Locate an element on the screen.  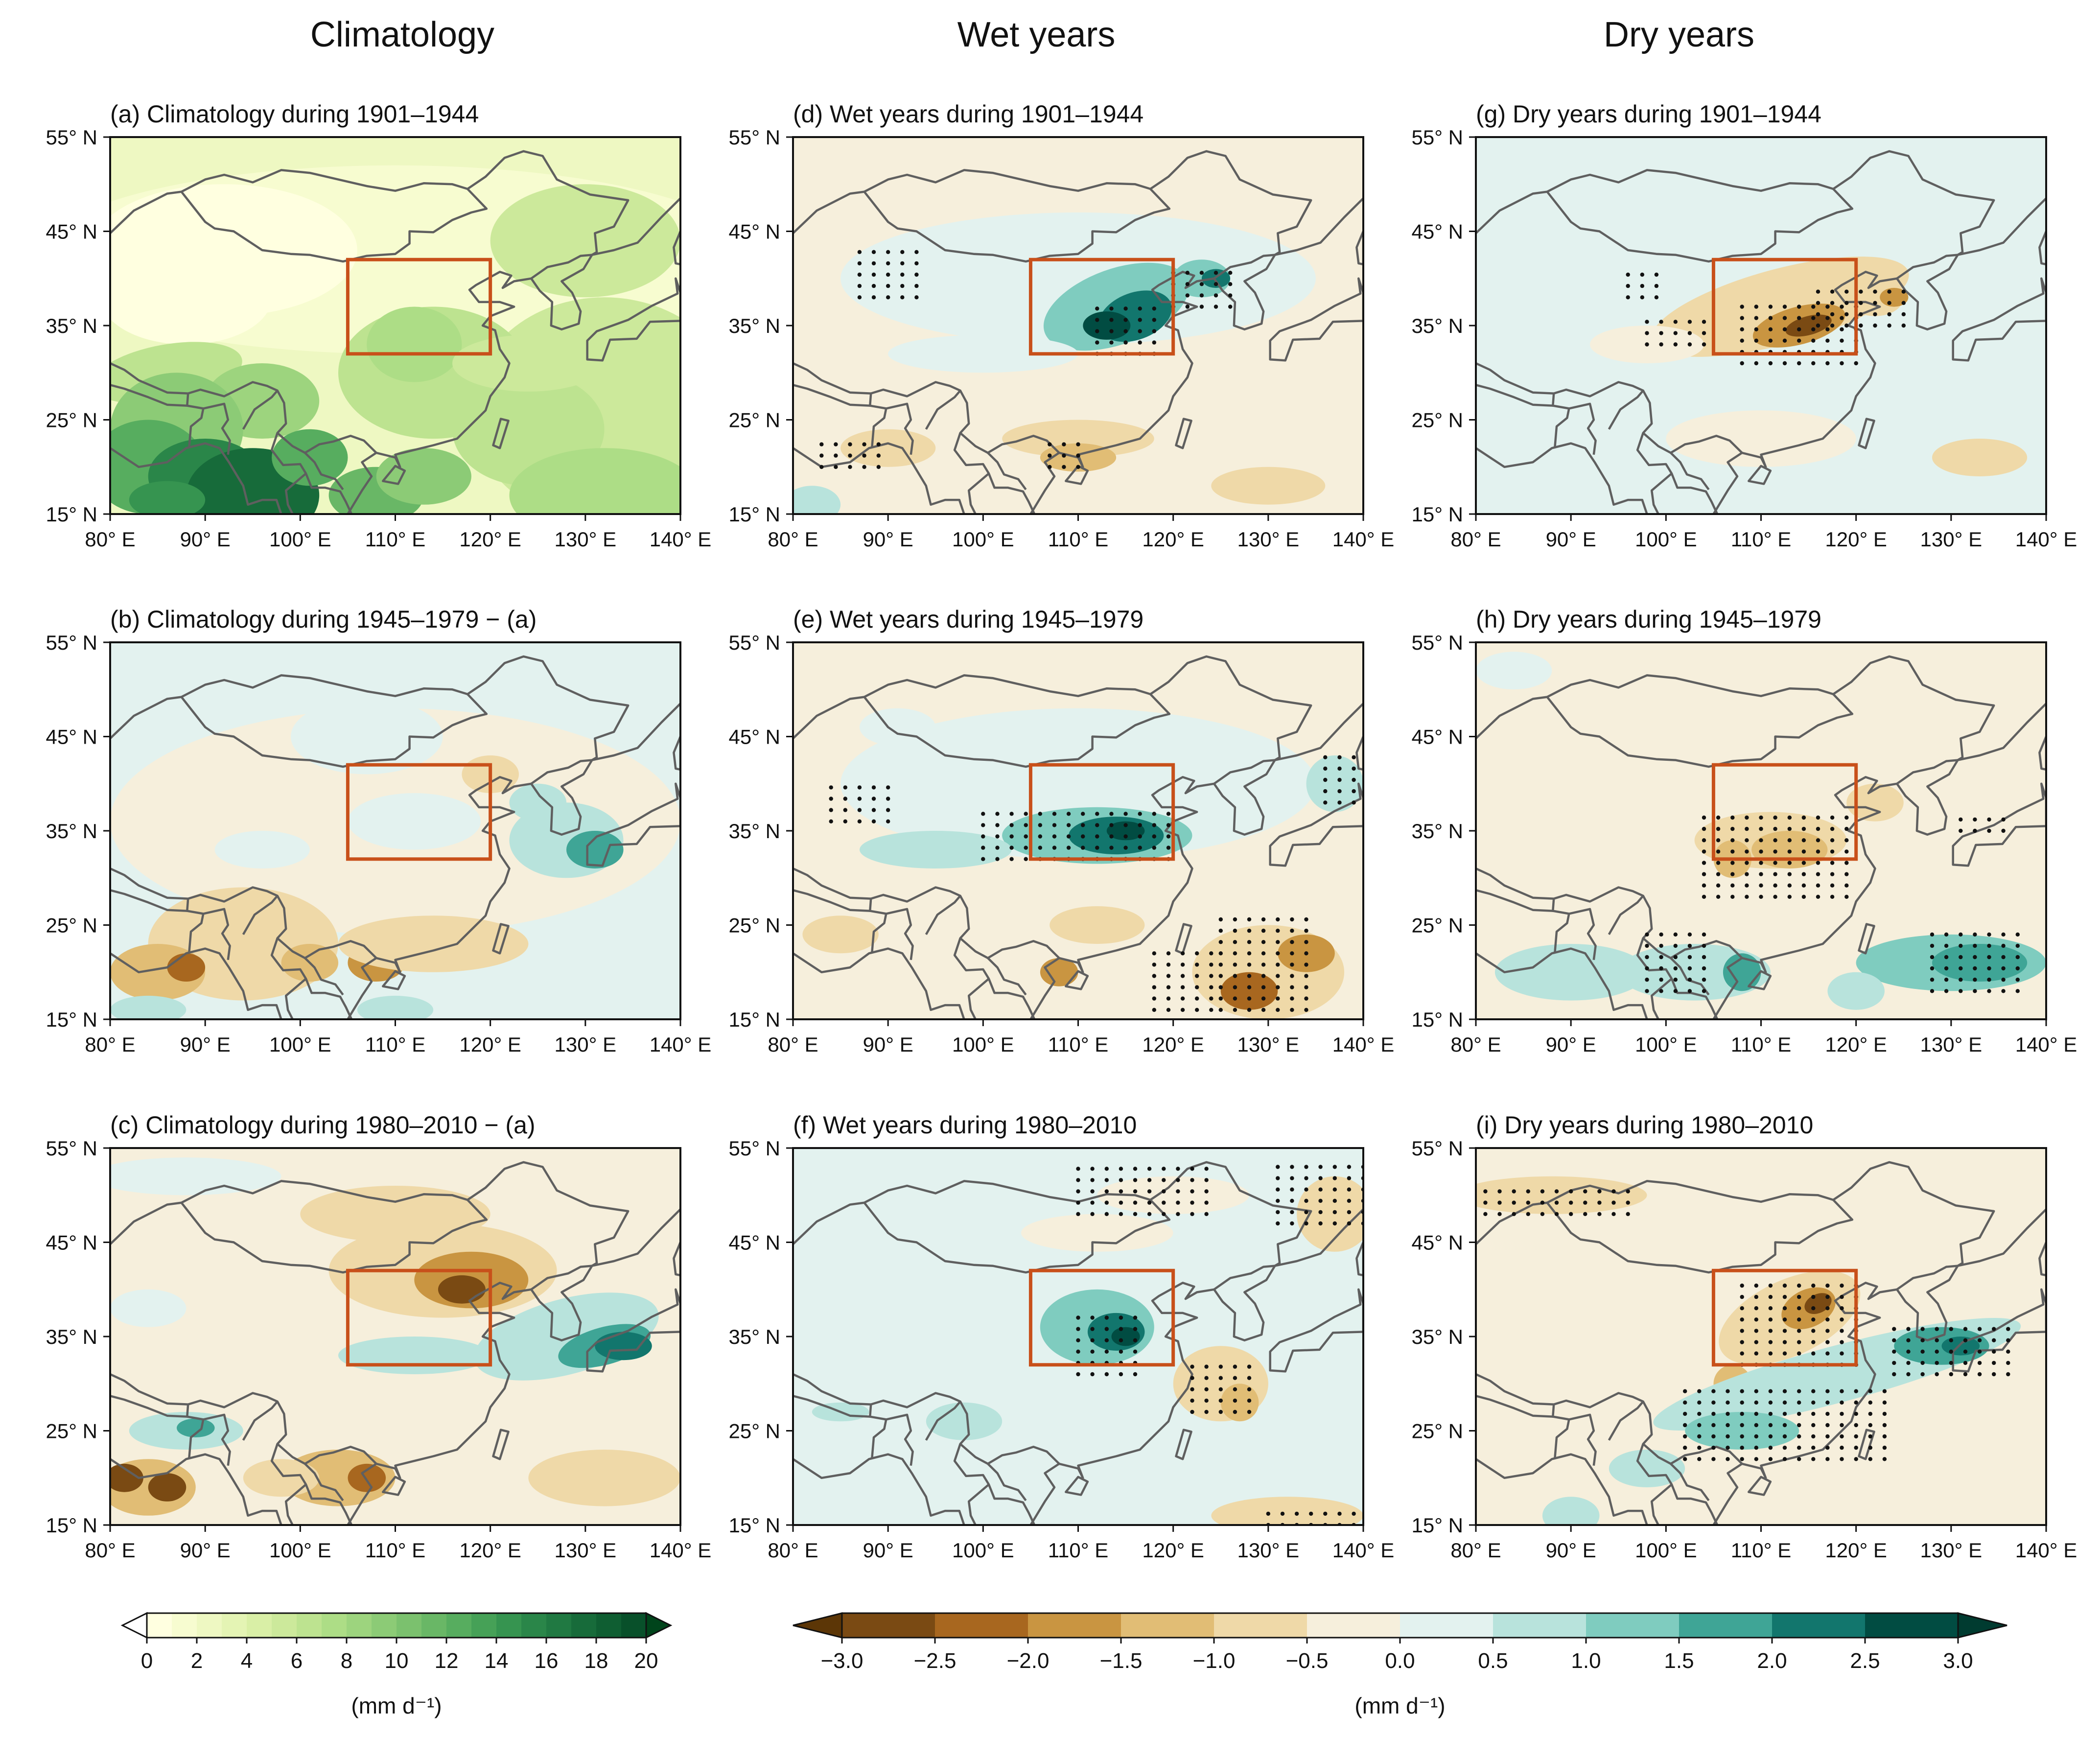
colorbar-under-arrow is located at coordinates (818, 1626).